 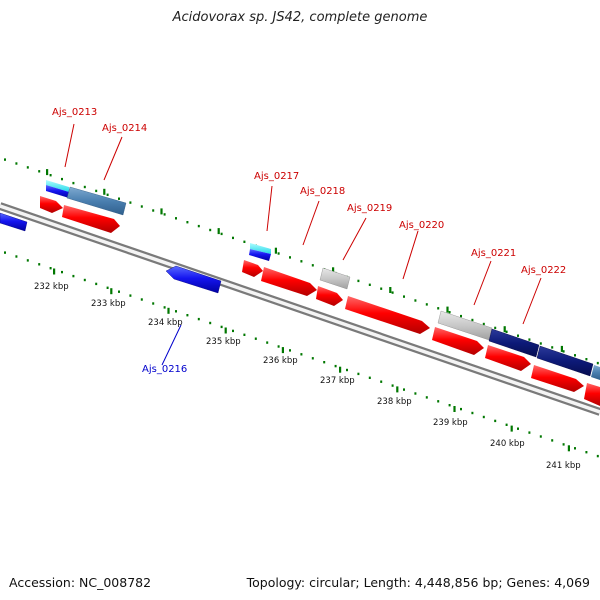 What do you see at coordinates (592, 394) in the screenshot?
I see `gene-ajs-0224-stub` at bounding box center [592, 394].